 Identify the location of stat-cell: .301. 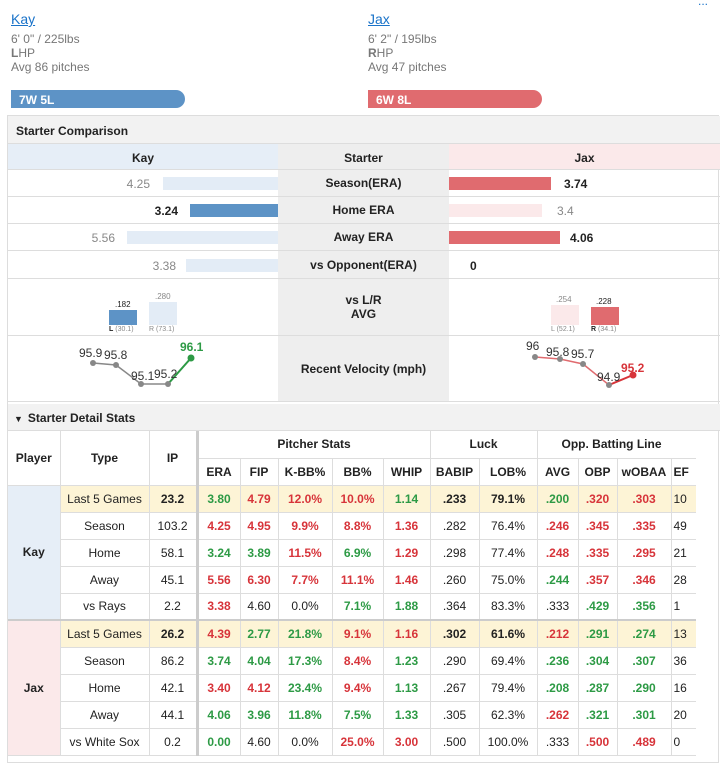
(644, 715).